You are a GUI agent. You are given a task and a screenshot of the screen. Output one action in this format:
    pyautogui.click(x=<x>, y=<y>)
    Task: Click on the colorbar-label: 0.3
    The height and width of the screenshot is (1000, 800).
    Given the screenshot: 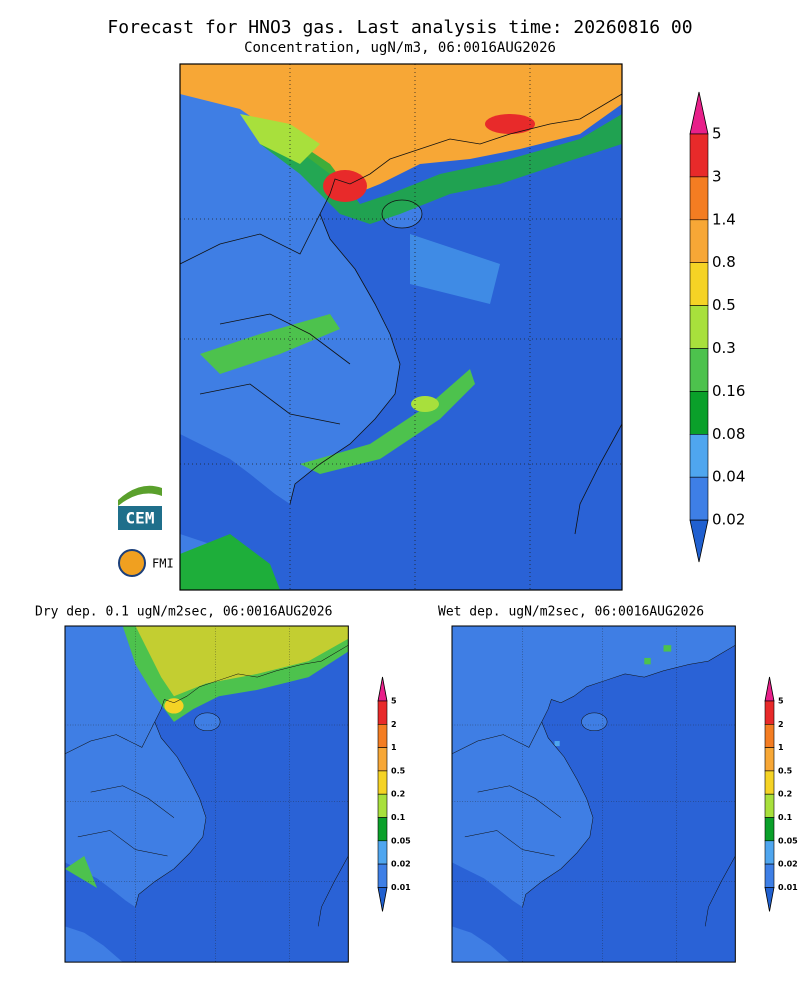 What is the action you would take?
    pyautogui.click(x=724, y=348)
    